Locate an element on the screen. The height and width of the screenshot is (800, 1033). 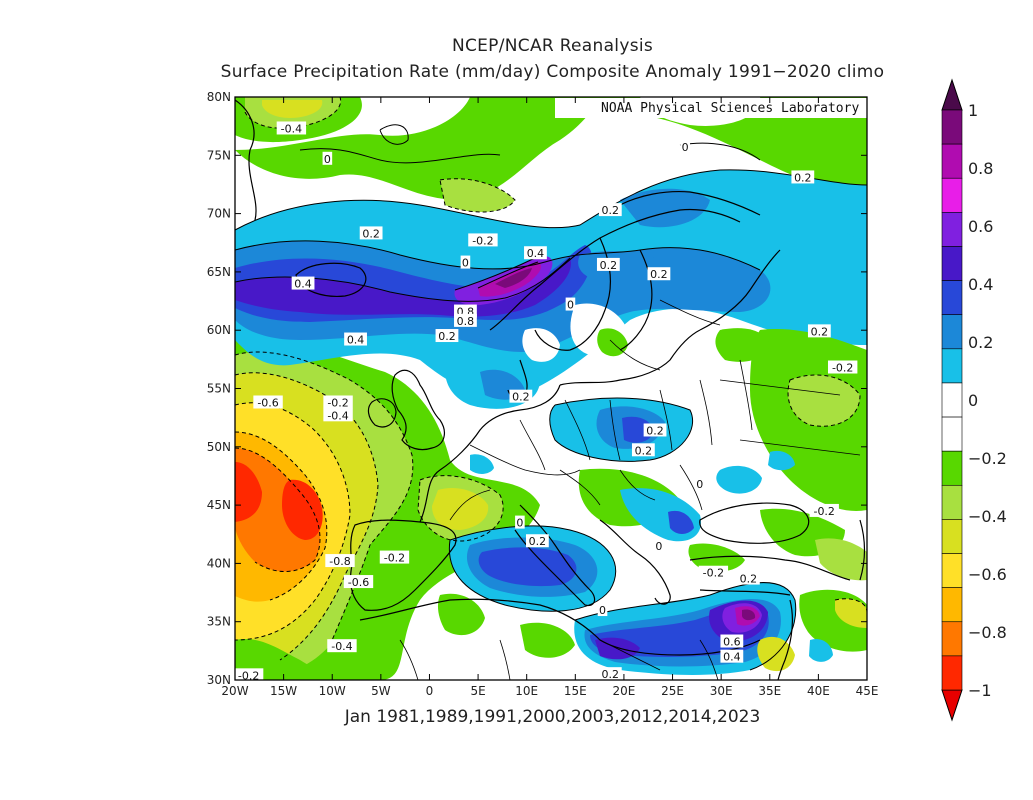
colorbar-tick-label: 0 is located at coordinates (973, 400).